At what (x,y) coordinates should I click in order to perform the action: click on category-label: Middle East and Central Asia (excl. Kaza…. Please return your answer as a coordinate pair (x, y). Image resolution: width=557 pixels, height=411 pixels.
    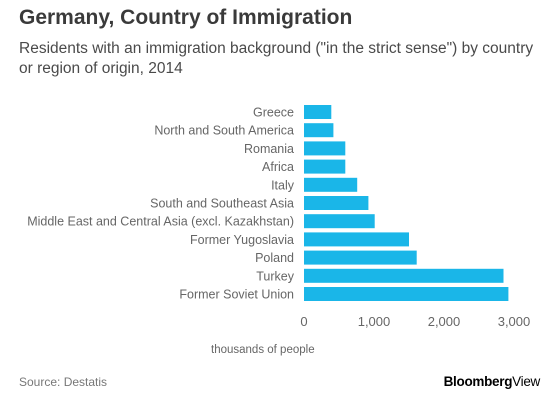
    Looking at the image, I should click on (160, 222).